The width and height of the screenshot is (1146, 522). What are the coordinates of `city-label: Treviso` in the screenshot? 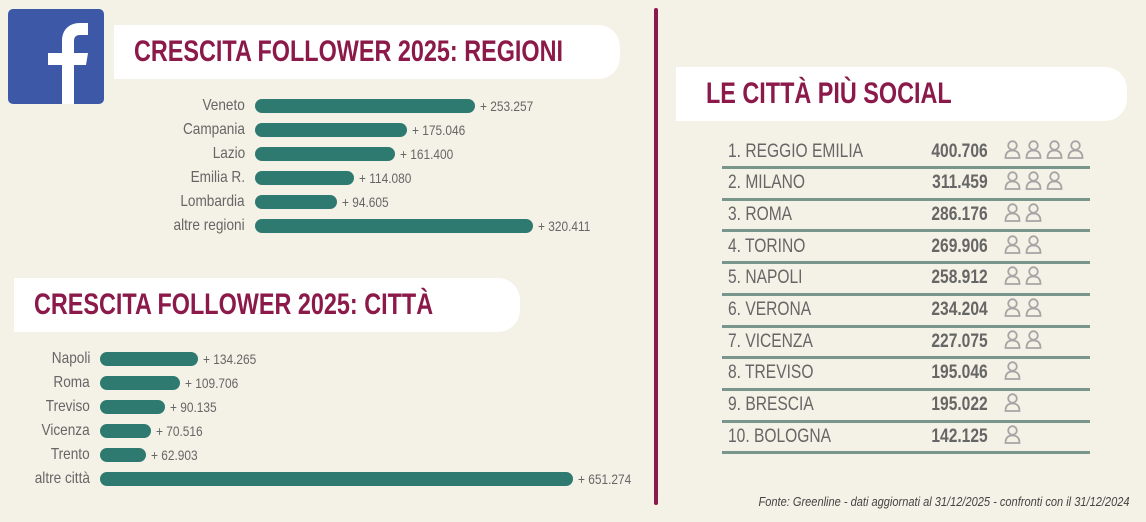 It's located at (67, 406).